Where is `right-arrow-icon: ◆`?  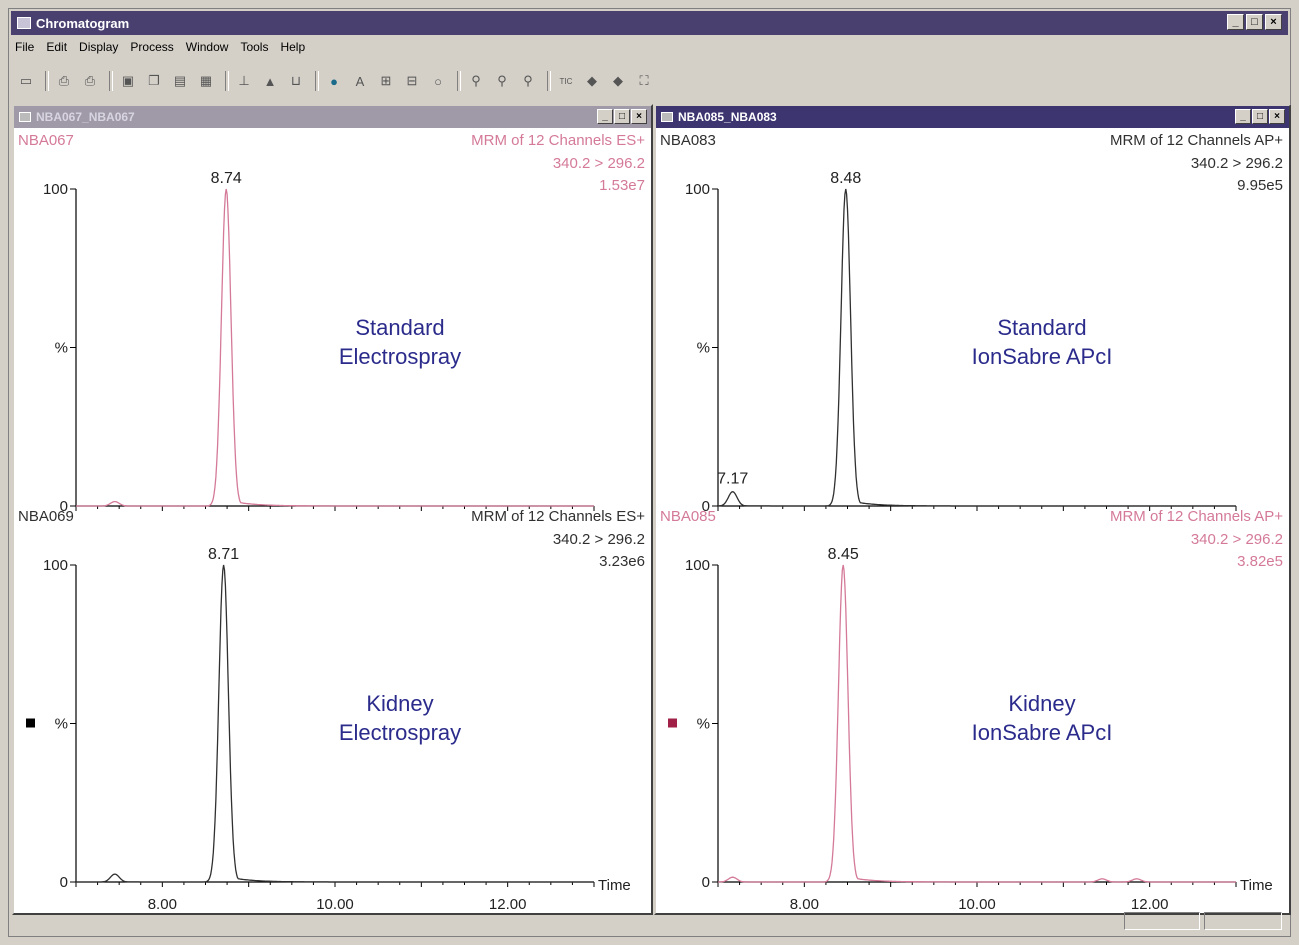
right-arrow-icon: ◆ is located at coordinates (618, 80).